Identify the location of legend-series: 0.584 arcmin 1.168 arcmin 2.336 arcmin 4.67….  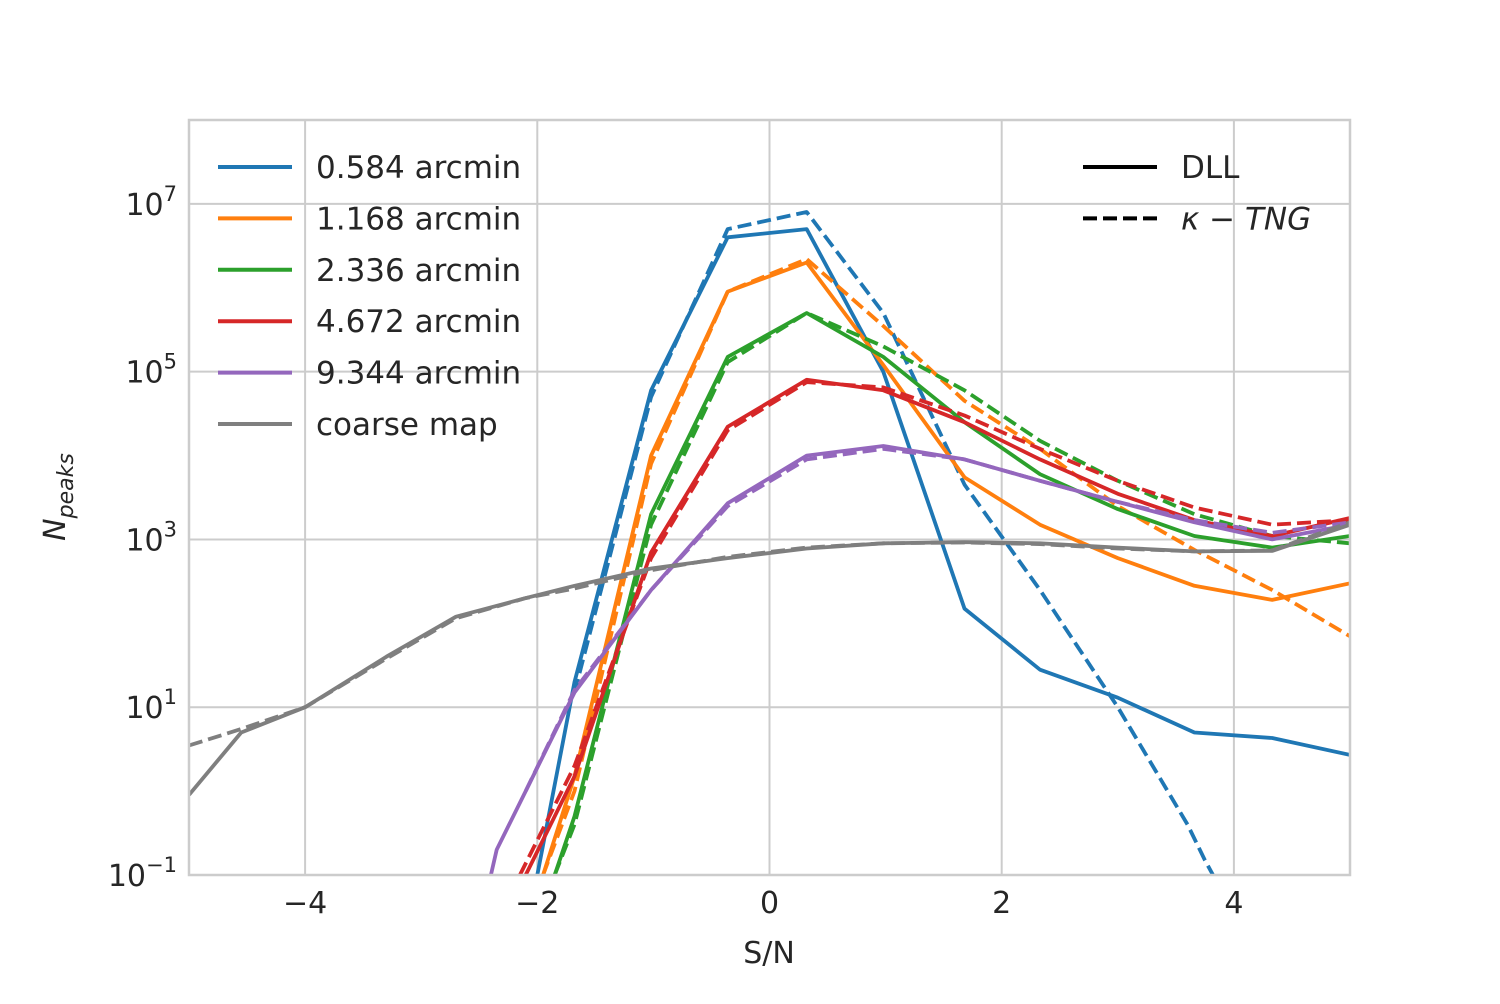
(369, 296).